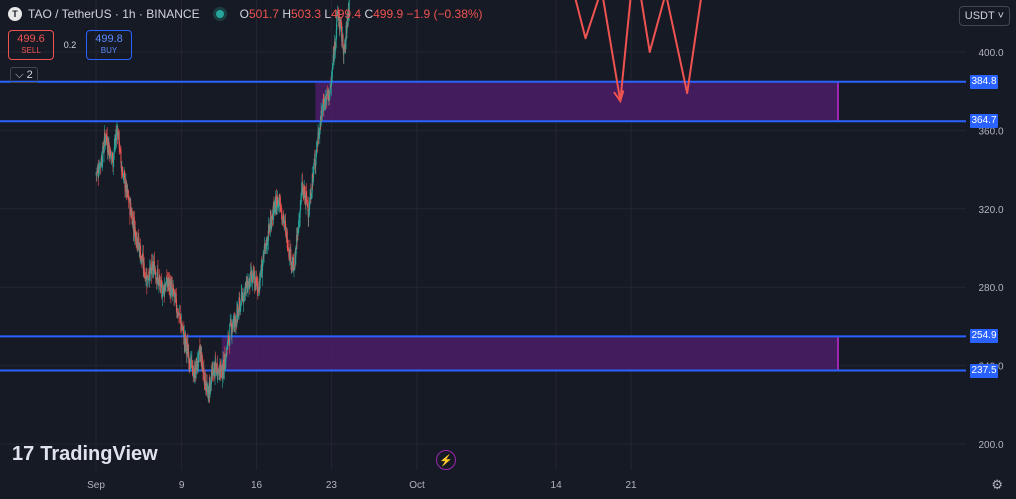  What do you see at coordinates (984, 336) in the screenshot?
I see `level-price-label: 254.9` at bounding box center [984, 336].